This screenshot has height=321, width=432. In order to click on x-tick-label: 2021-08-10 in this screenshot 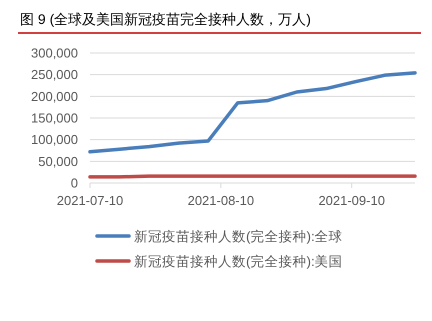, I will do `click(221, 200)`.